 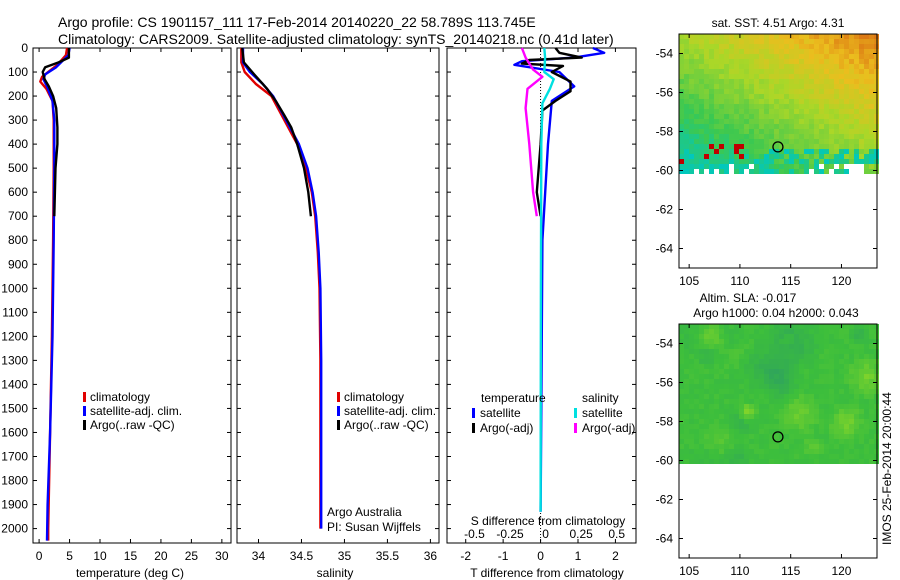 What do you see at coordinates (778, 147) in the screenshot?
I see `argo-position-marker` at bounding box center [778, 147].